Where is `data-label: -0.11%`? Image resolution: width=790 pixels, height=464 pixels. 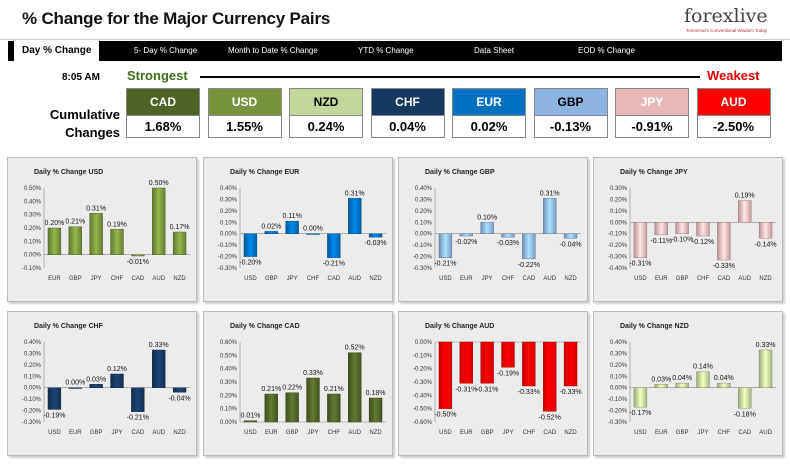 data-label: -0.11% is located at coordinates (661, 241).